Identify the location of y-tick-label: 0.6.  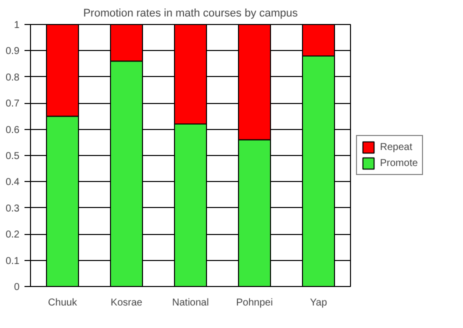
(13, 130).